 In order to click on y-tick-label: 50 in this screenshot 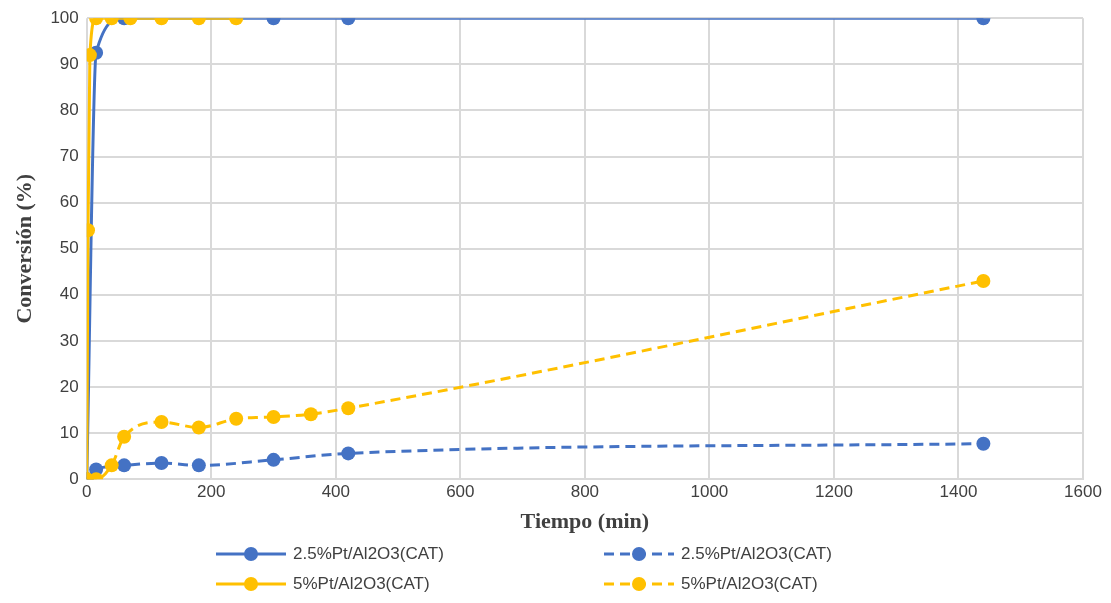, I will do `click(69, 248)`.